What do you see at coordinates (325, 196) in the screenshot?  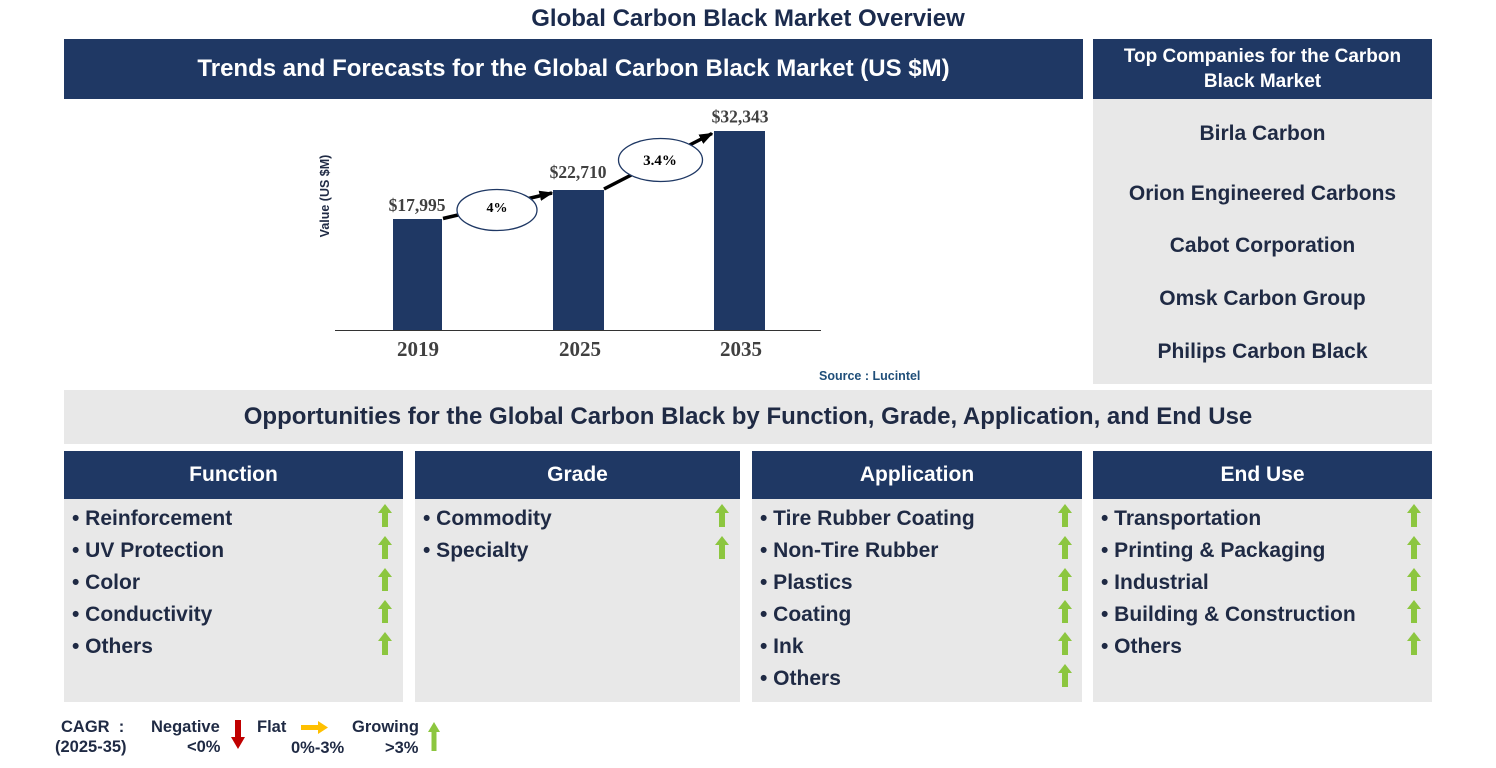 I see `svg-text: Value (US $M)` at bounding box center [325, 196].